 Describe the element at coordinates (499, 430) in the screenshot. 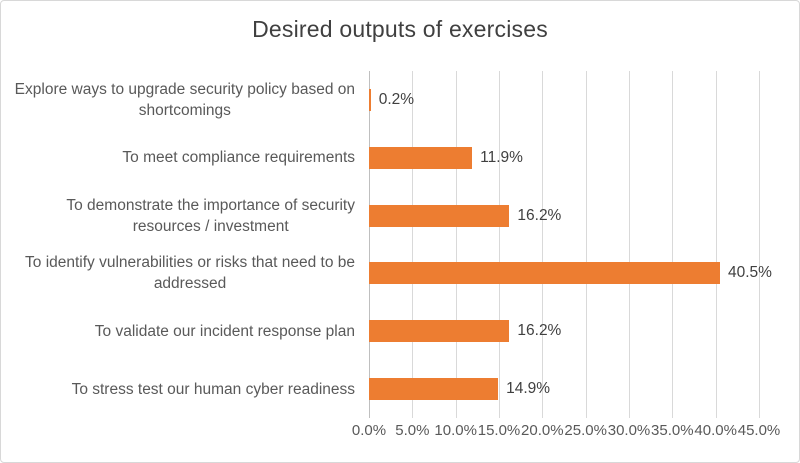

I see `x-axis-tick-label: 15.0%` at that location.